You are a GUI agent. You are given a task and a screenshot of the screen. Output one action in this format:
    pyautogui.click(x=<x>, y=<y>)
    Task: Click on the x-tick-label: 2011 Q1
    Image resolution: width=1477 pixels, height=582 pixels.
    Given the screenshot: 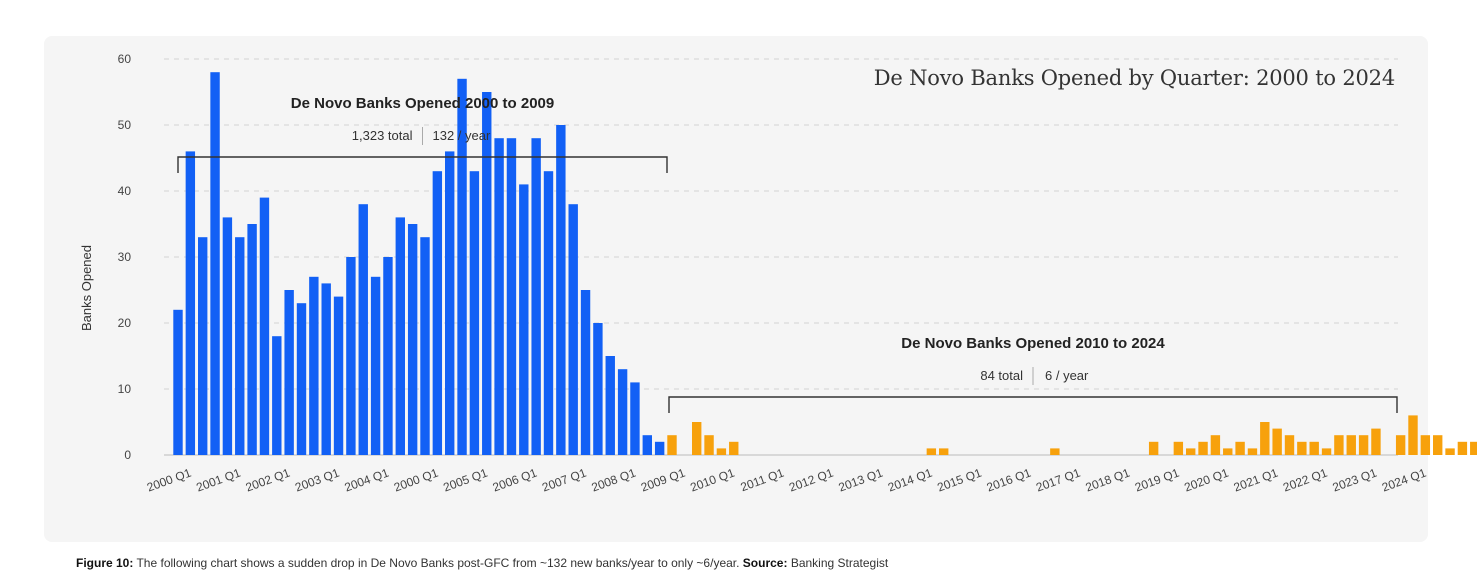 What is the action you would take?
    pyautogui.click(x=763, y=480)
    